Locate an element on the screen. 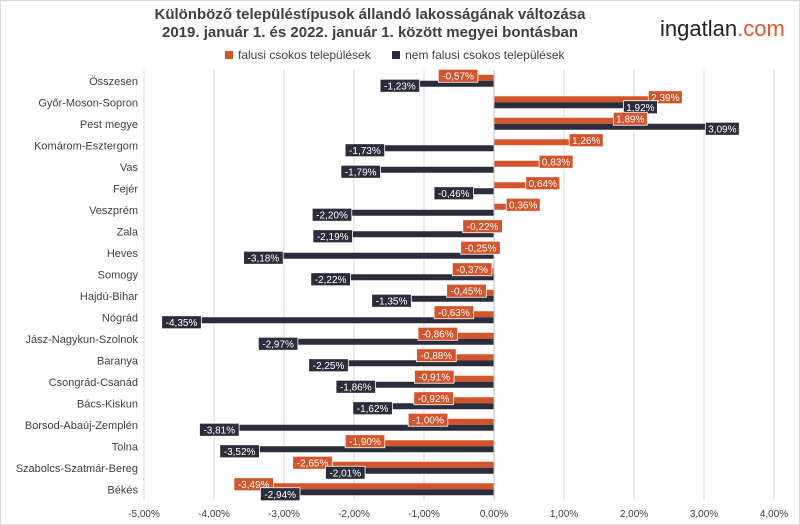 The height and width of the screenshot is (525, 800). data-label-nem-falusi-16: -3,81% is located at coordinates (219, 430).